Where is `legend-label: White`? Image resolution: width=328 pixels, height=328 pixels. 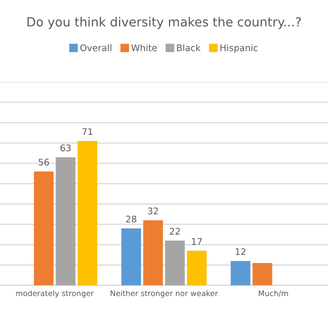 legend-label: White is located at coordinates (144, 48).